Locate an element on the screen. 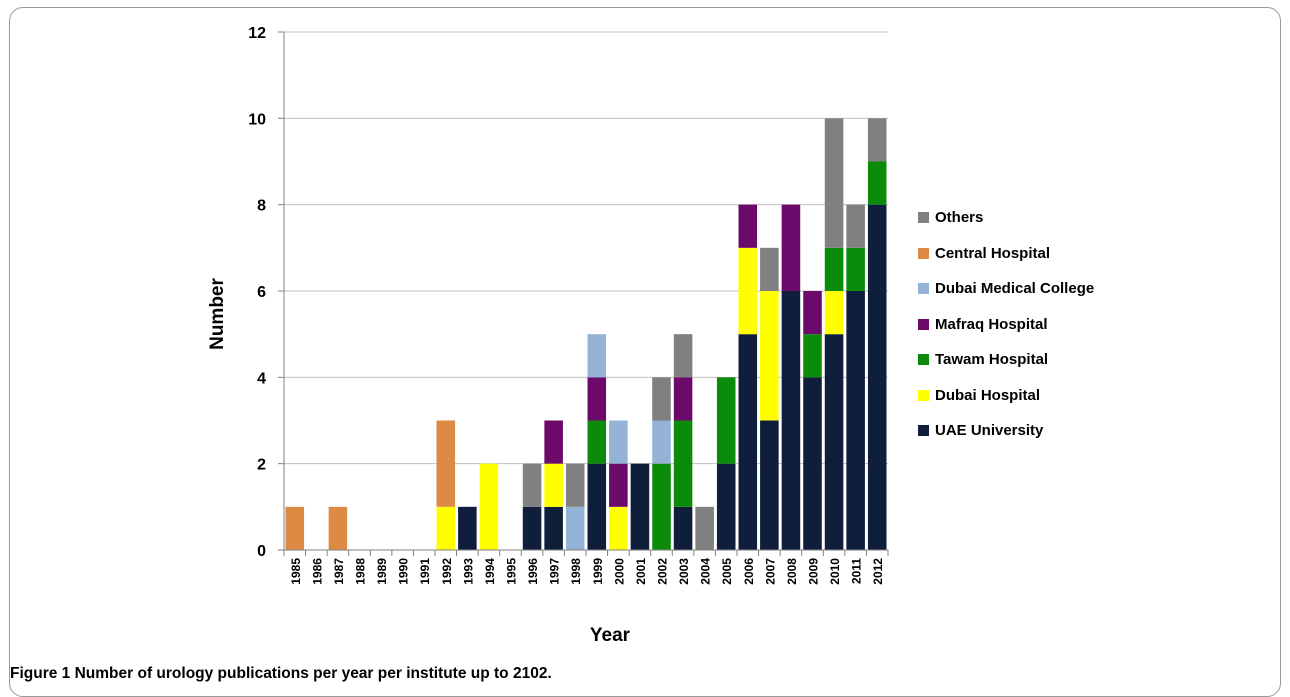  bar-segment-1987-central-hospital is located at coordinates (338, 528).